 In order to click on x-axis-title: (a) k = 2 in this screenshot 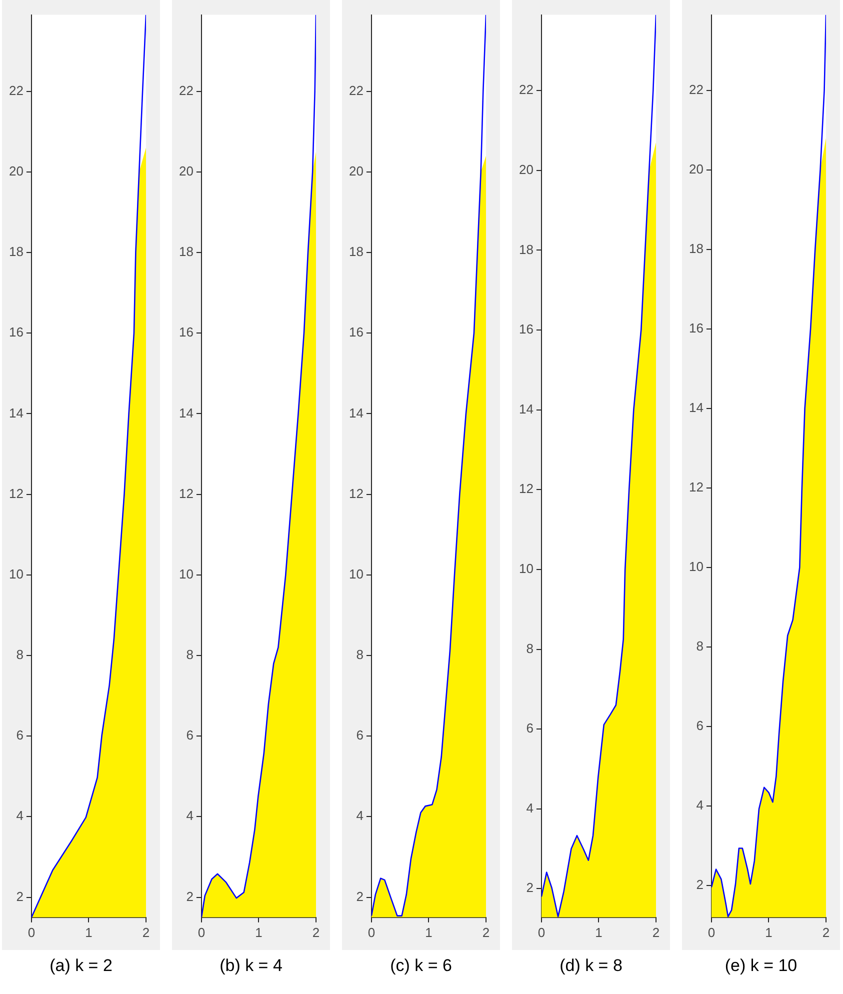, I will do `click(81, 966)`.